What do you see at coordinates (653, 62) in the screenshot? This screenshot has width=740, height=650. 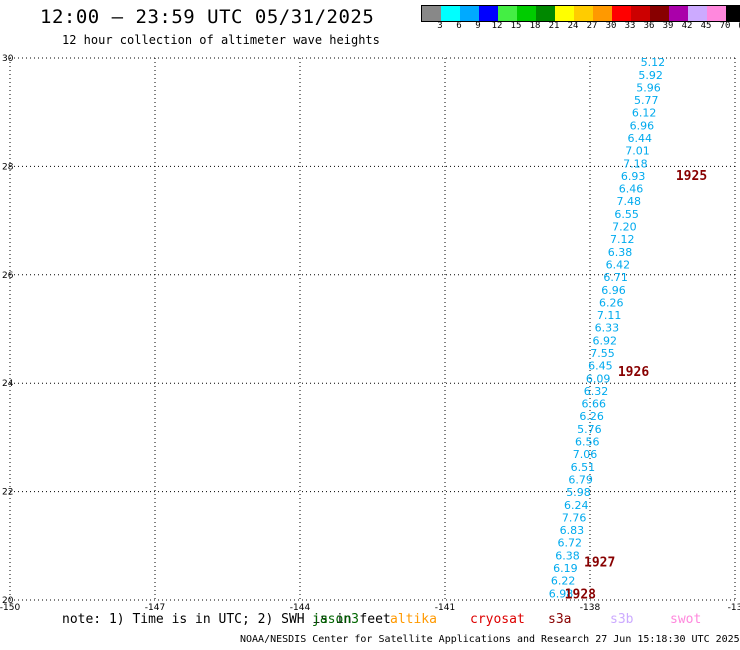 I see `wave-height-label: 5.12` at bounding box center [653, 62].